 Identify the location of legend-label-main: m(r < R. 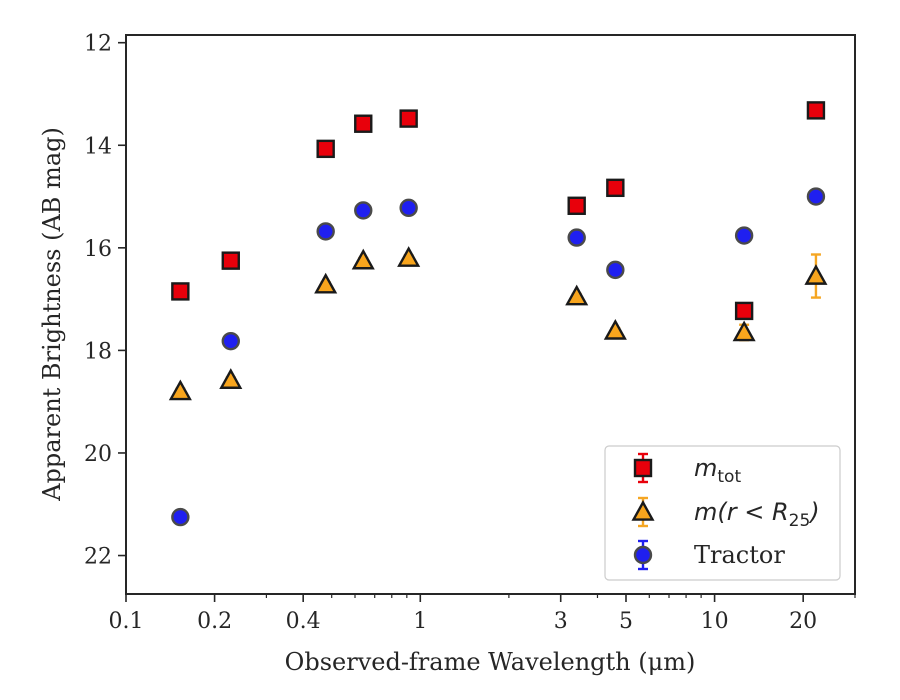
(741, 512).